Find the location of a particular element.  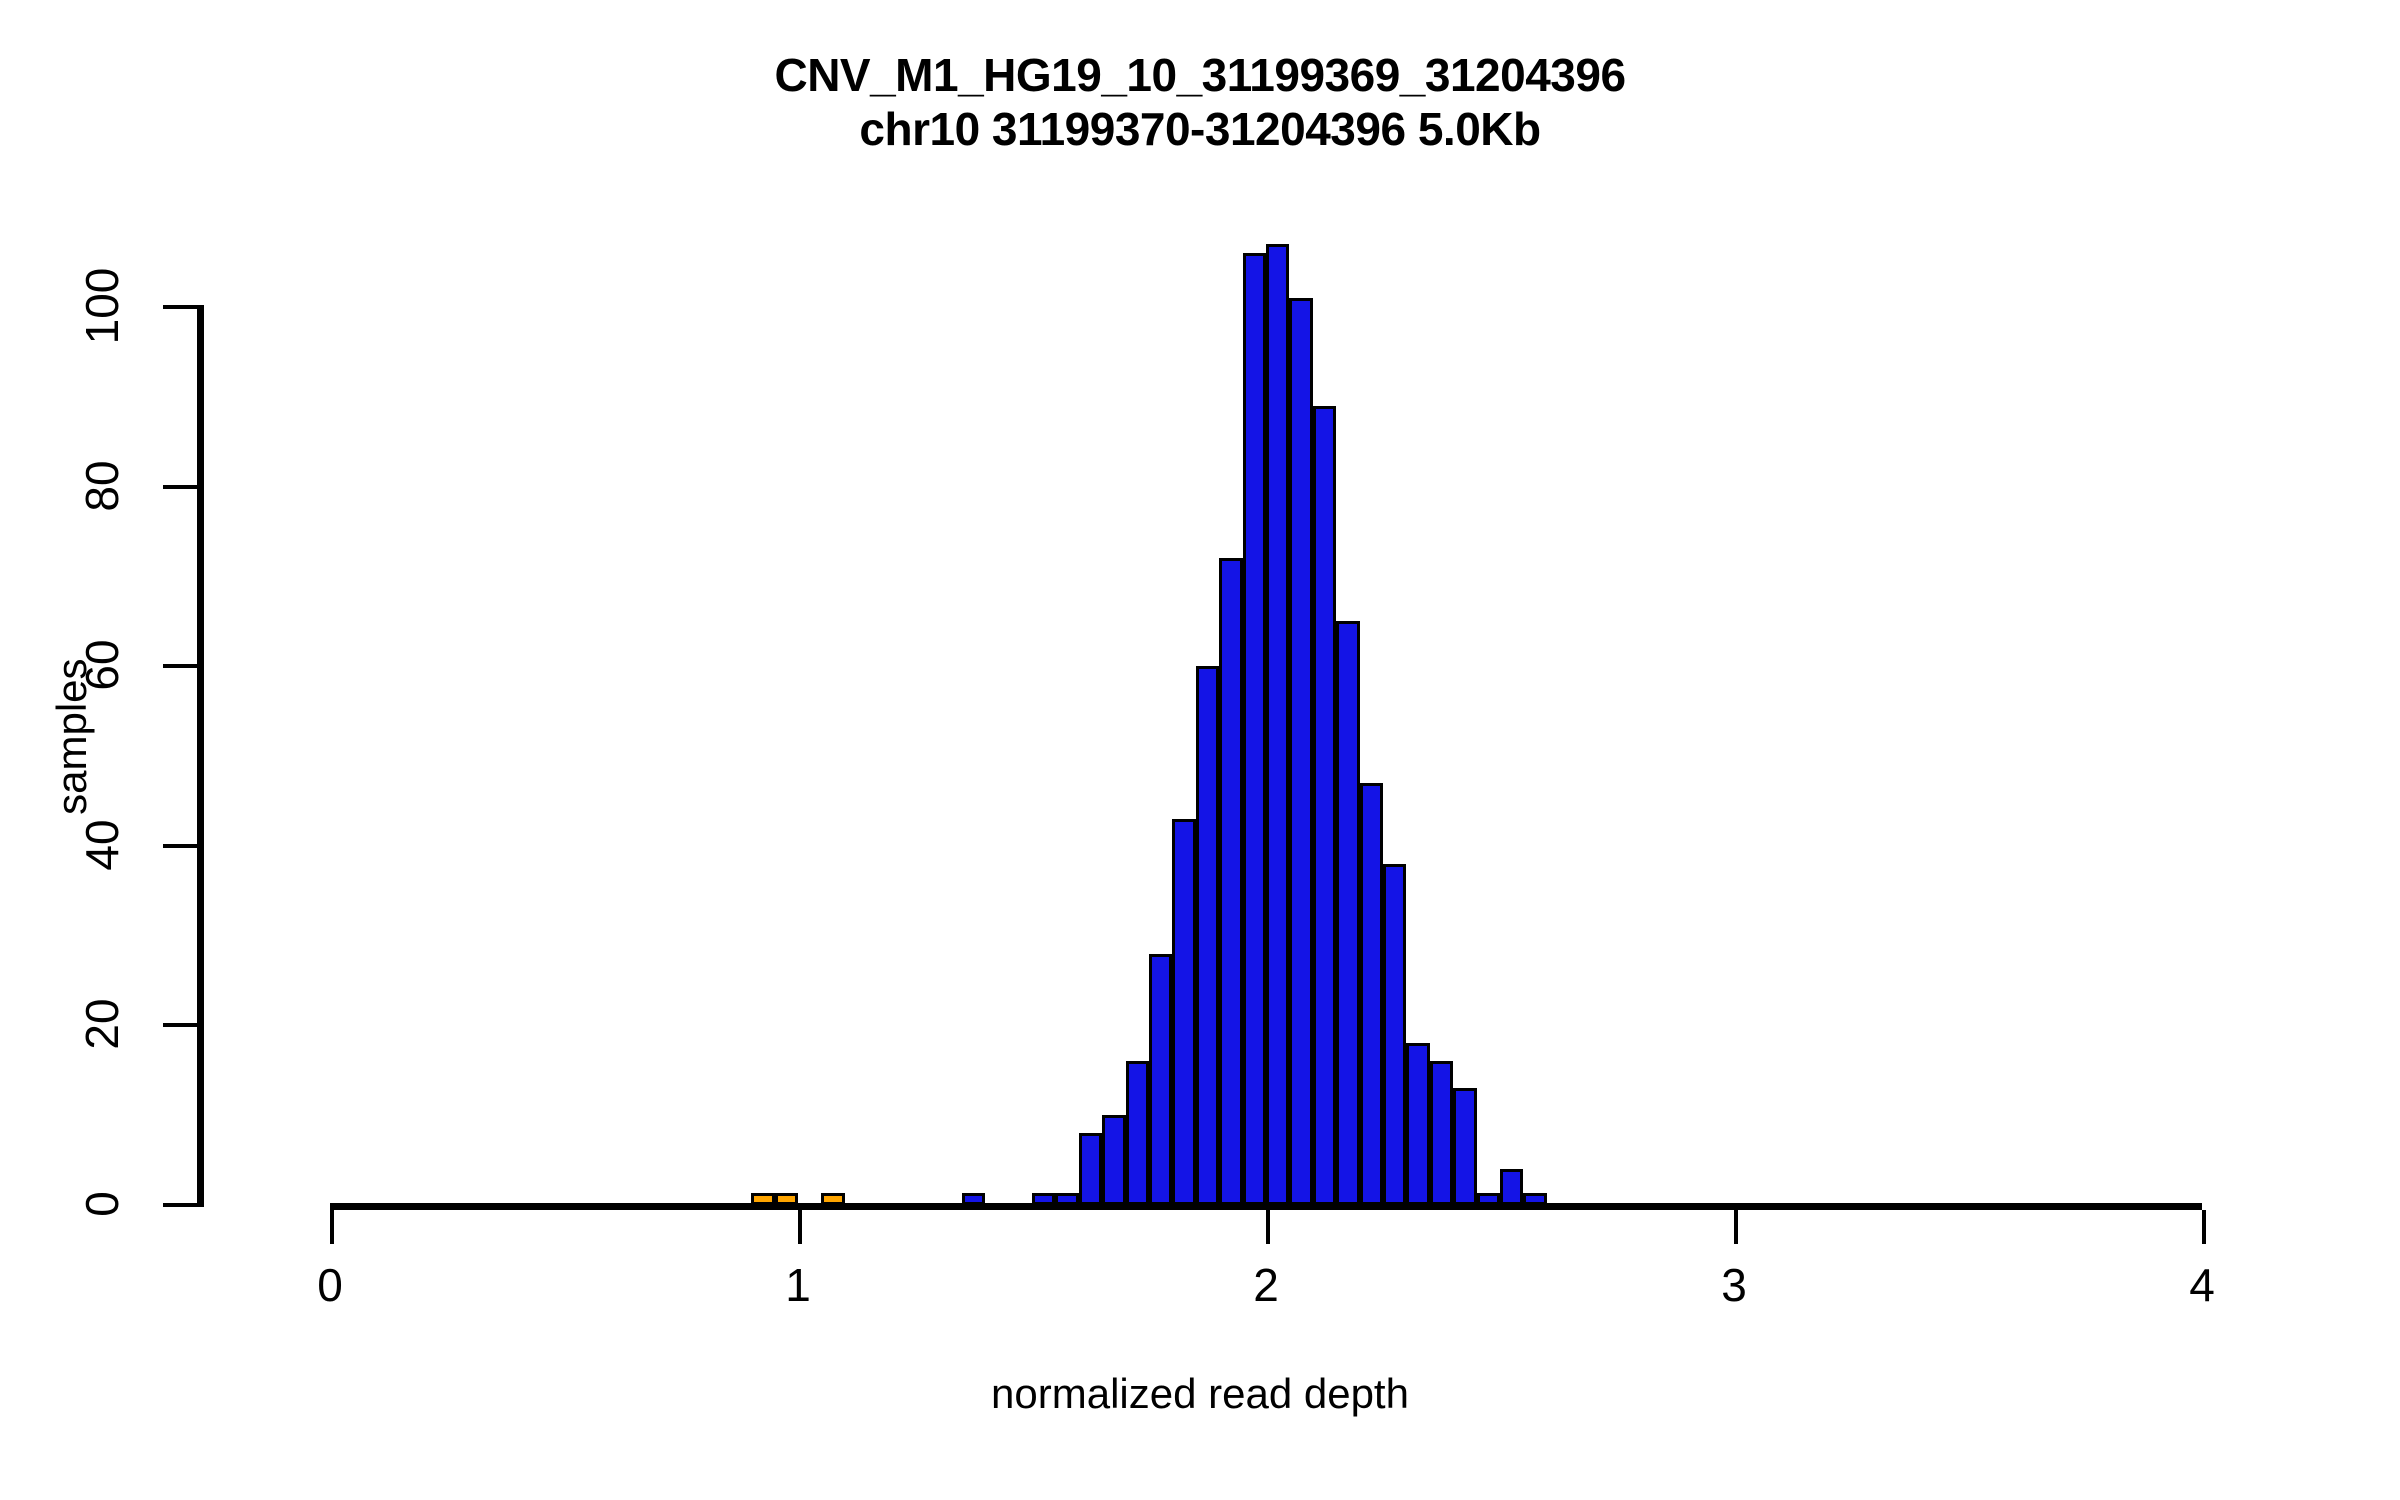

x-axis-tick-label: 1 is located at coordinates (798, 1285).